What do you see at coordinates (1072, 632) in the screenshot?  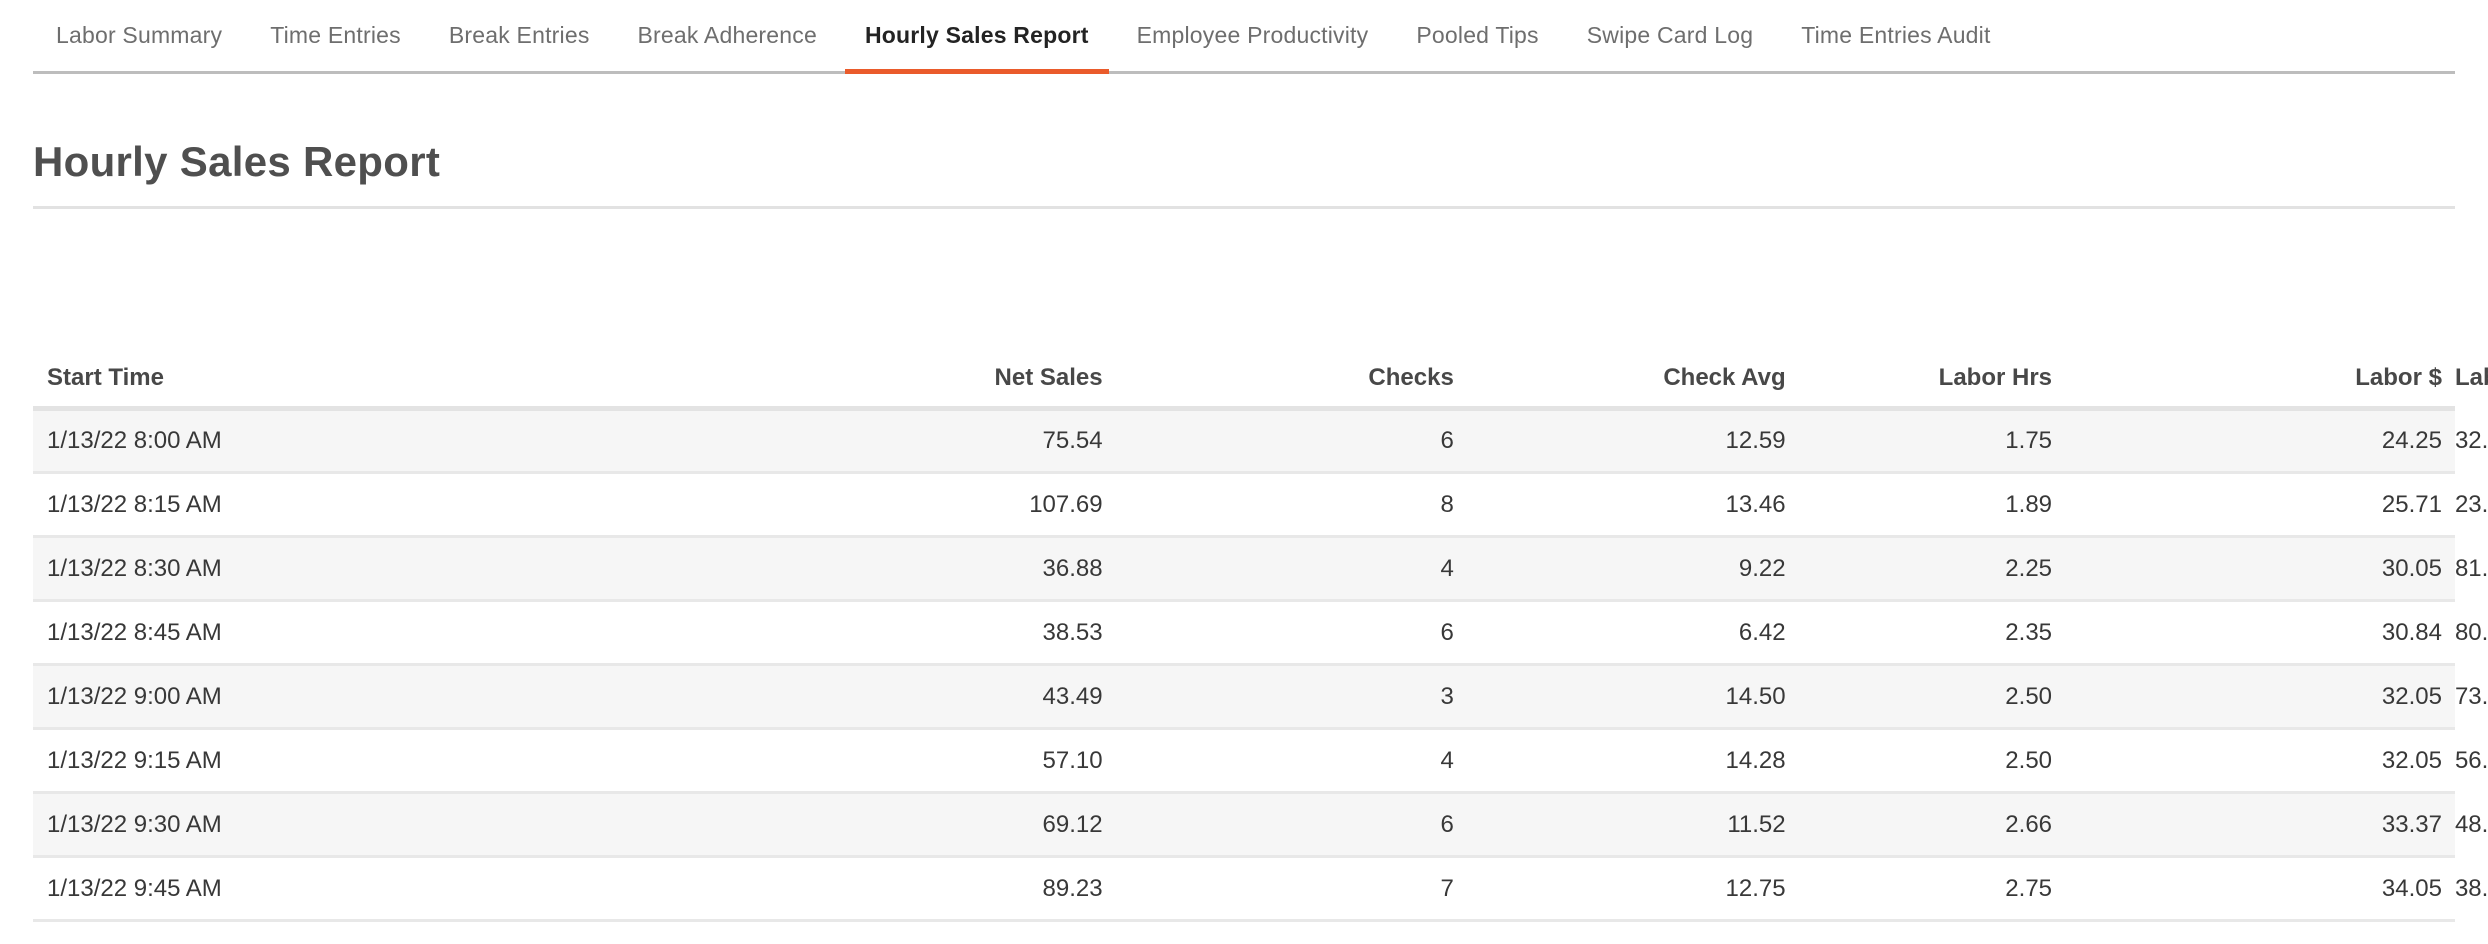 I see `cell-net-sales: 38.53` at bounding box center [1072, 632].